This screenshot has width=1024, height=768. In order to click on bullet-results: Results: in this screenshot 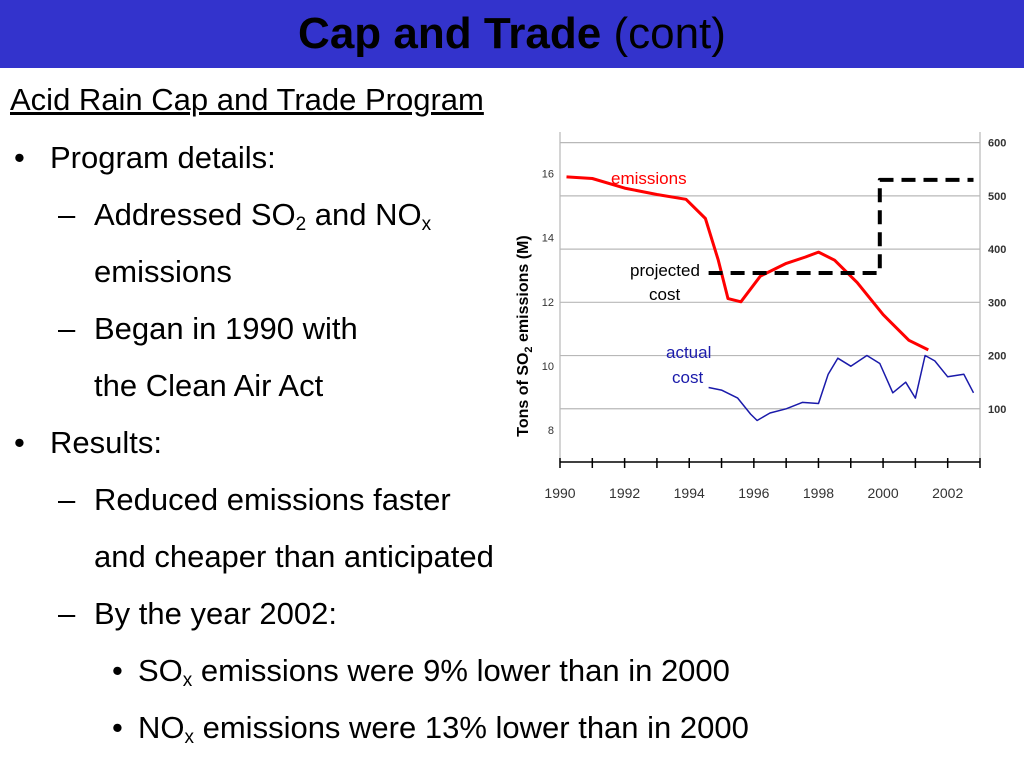, I will do `click(106, 442)`.